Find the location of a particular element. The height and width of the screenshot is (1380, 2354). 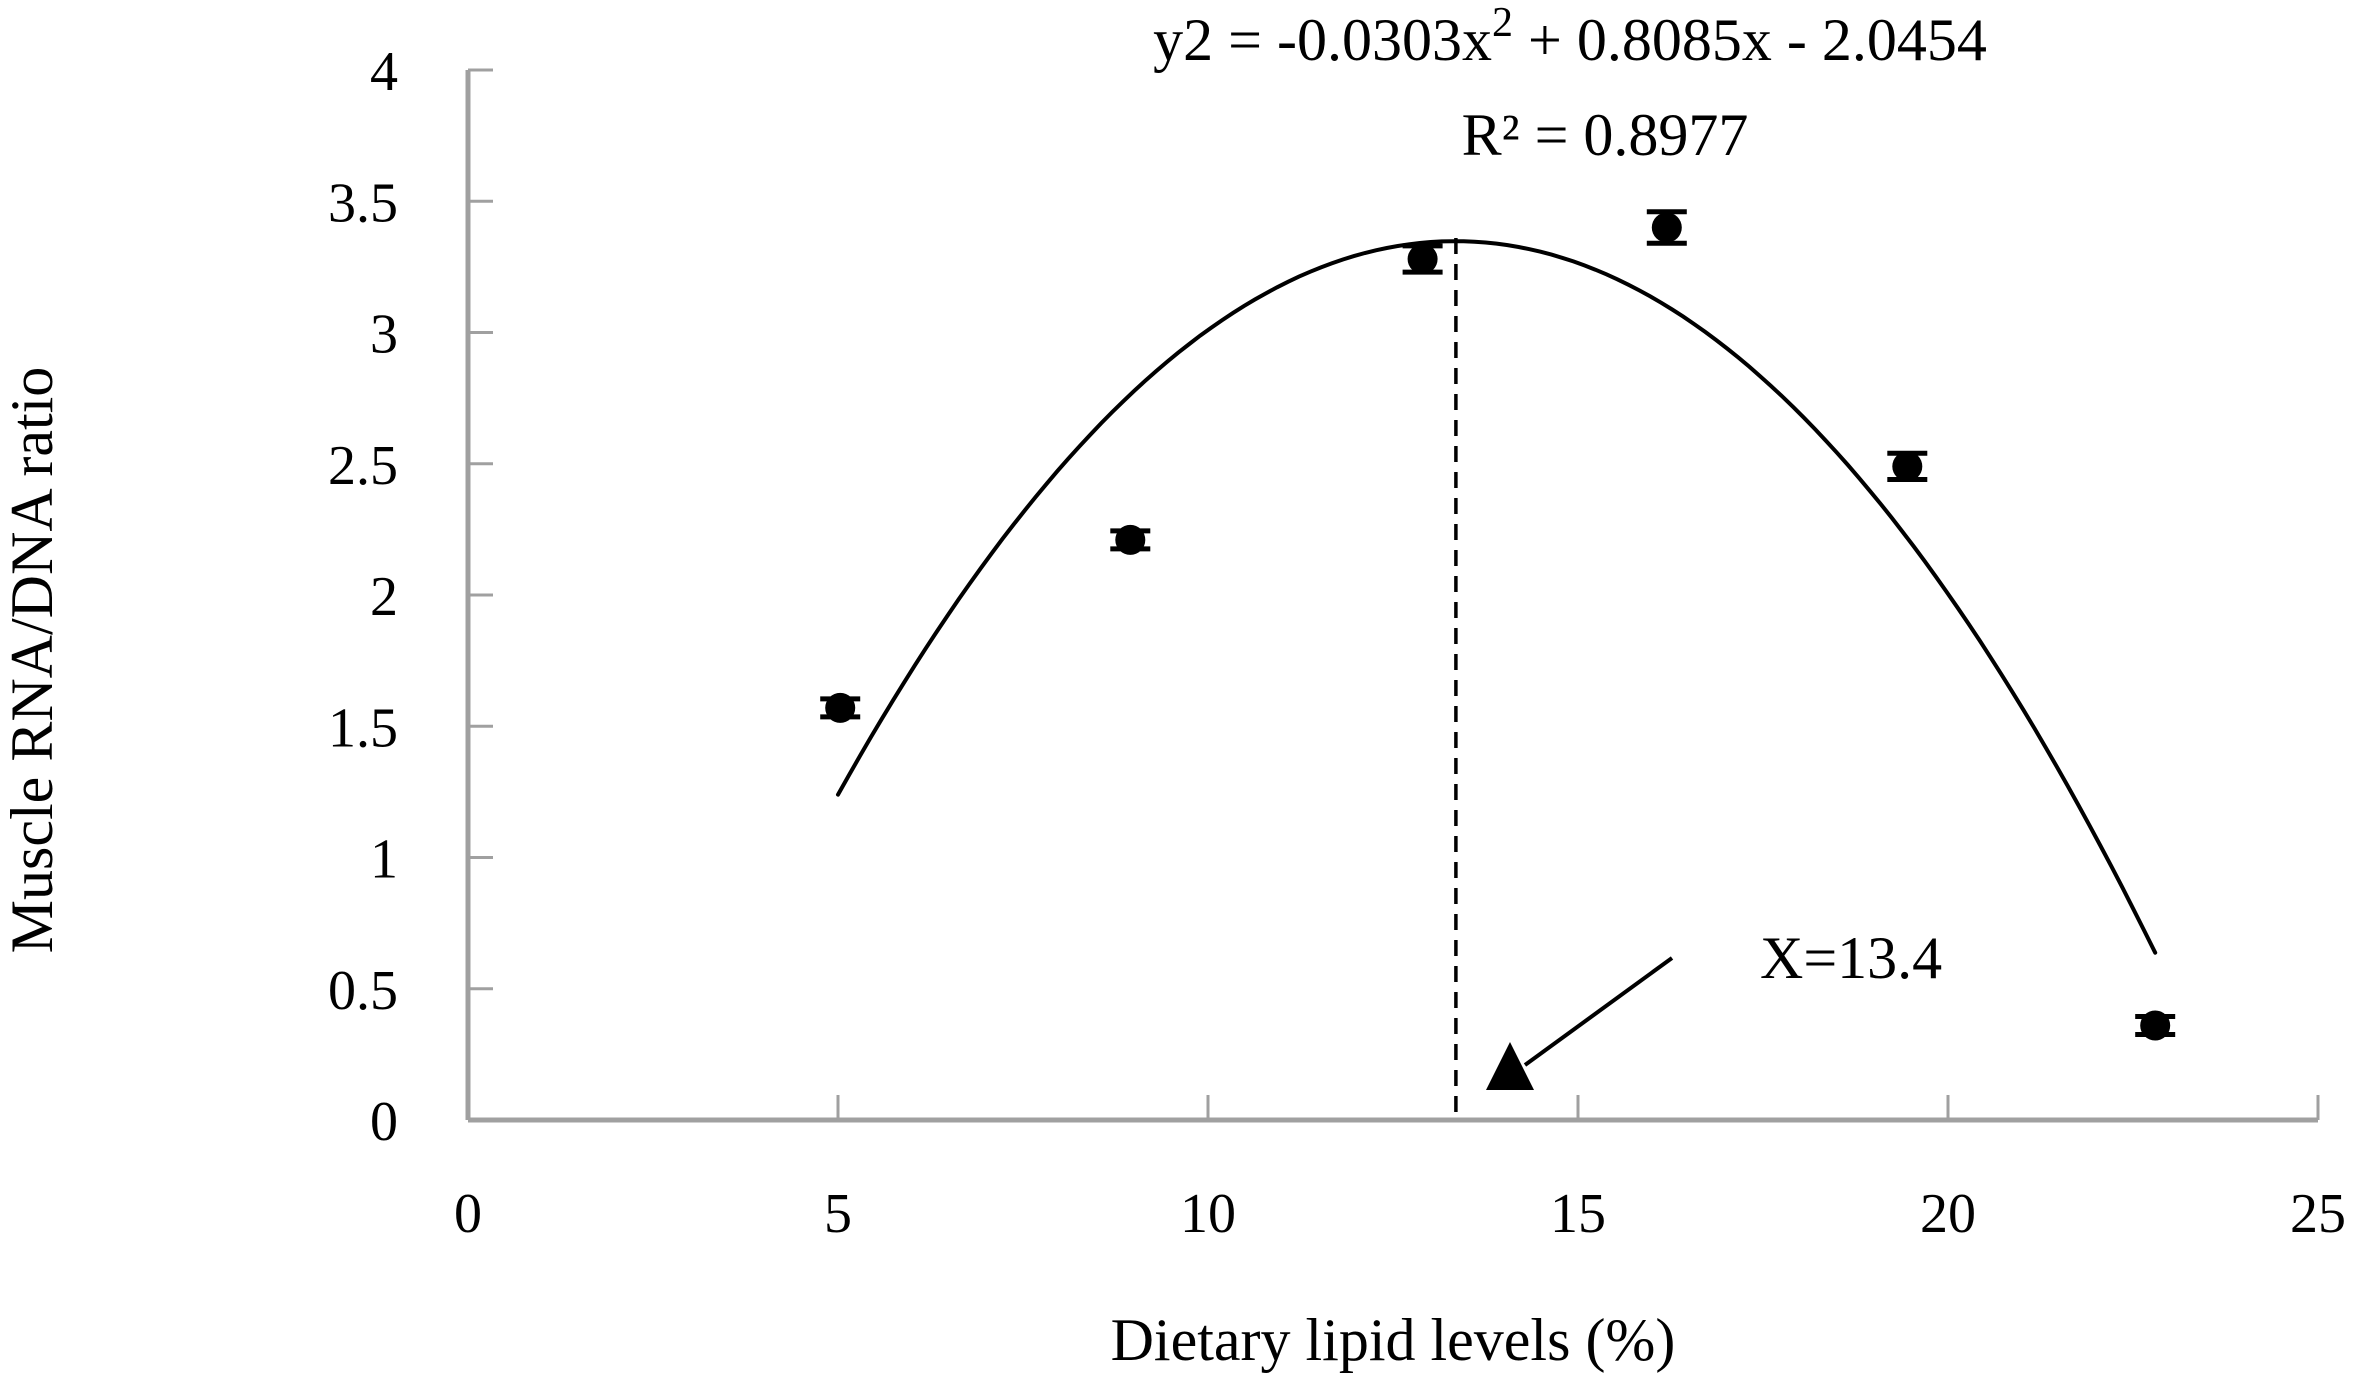

y-tick-label: 2.5 is located at coordinates (363, 466).